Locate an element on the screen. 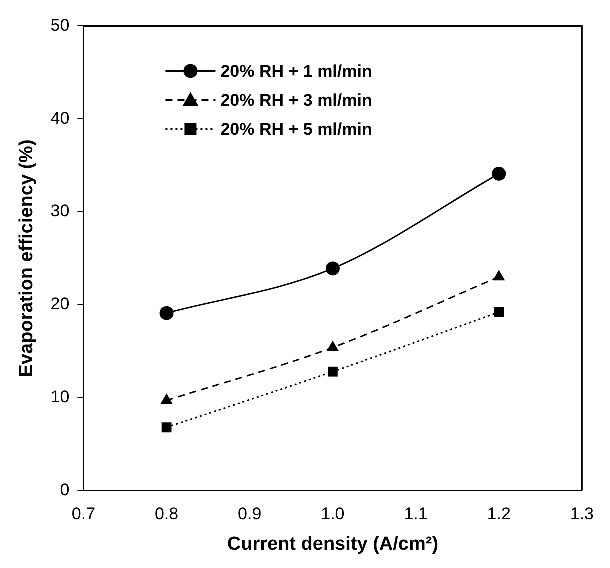 The image size is (610, 568). legend-label: 20% RH + 1 ml/min is located at coordinates (296, 71).